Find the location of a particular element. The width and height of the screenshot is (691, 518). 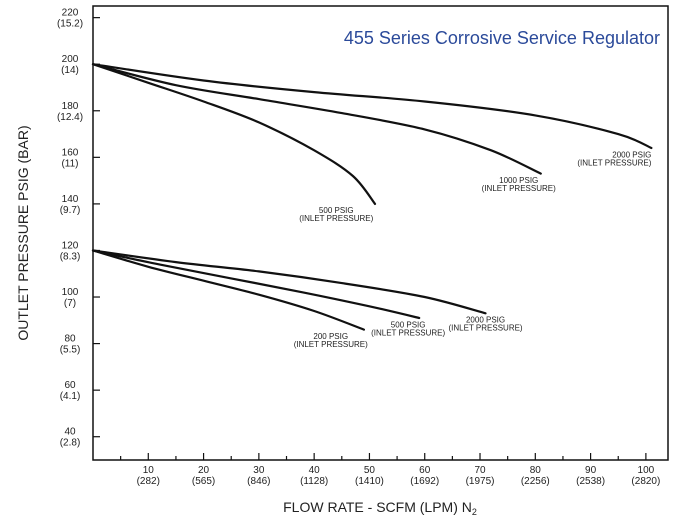

x-tick-sublabel: (1692) is located at coordinates (424, 481).